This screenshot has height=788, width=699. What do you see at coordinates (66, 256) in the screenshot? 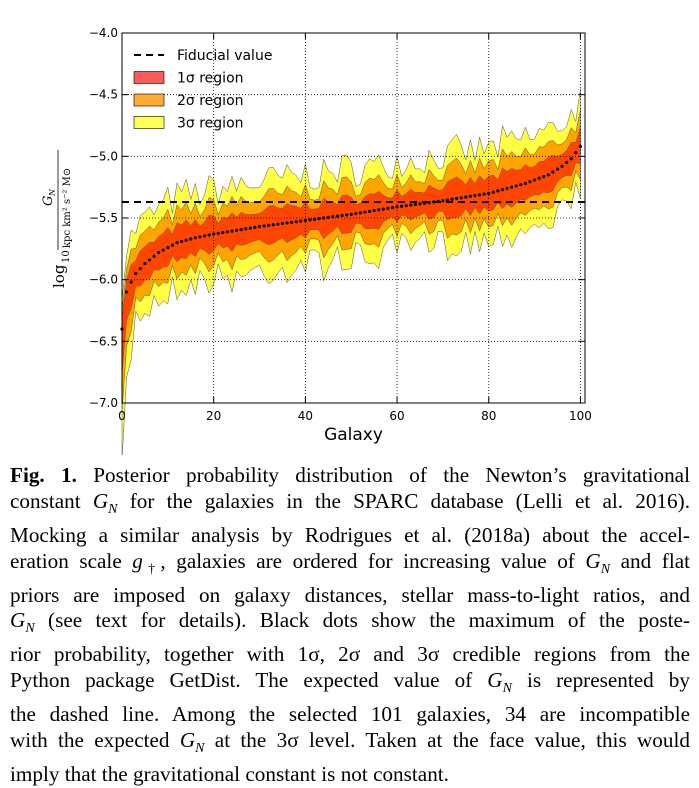
I see `y-label-log-base: 10` at bounding box center [66, 256].